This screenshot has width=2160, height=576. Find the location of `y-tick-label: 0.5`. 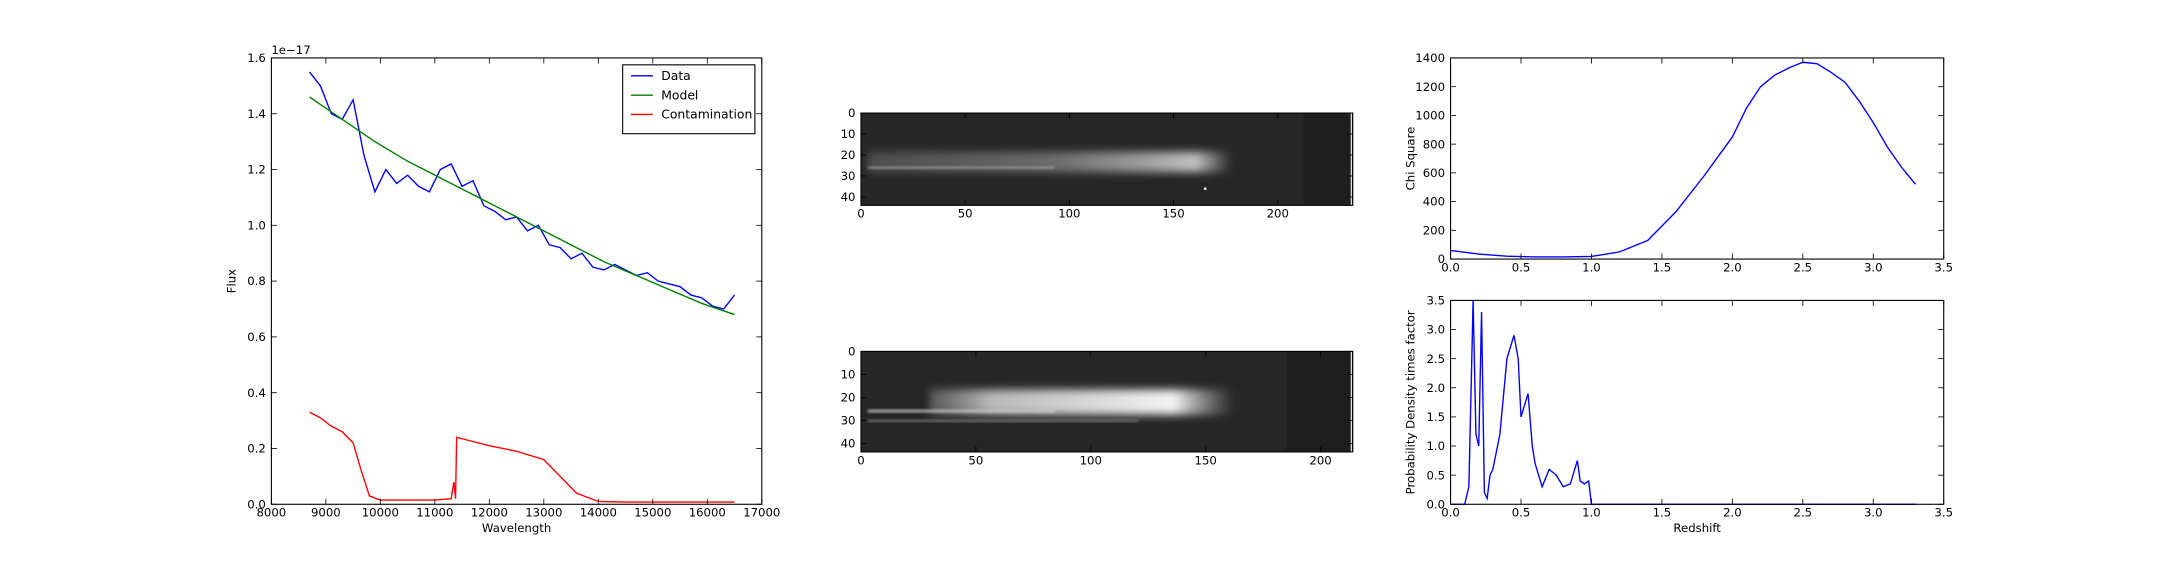

y-tick-label: 0.5 is located at coordinates (1435, 475).